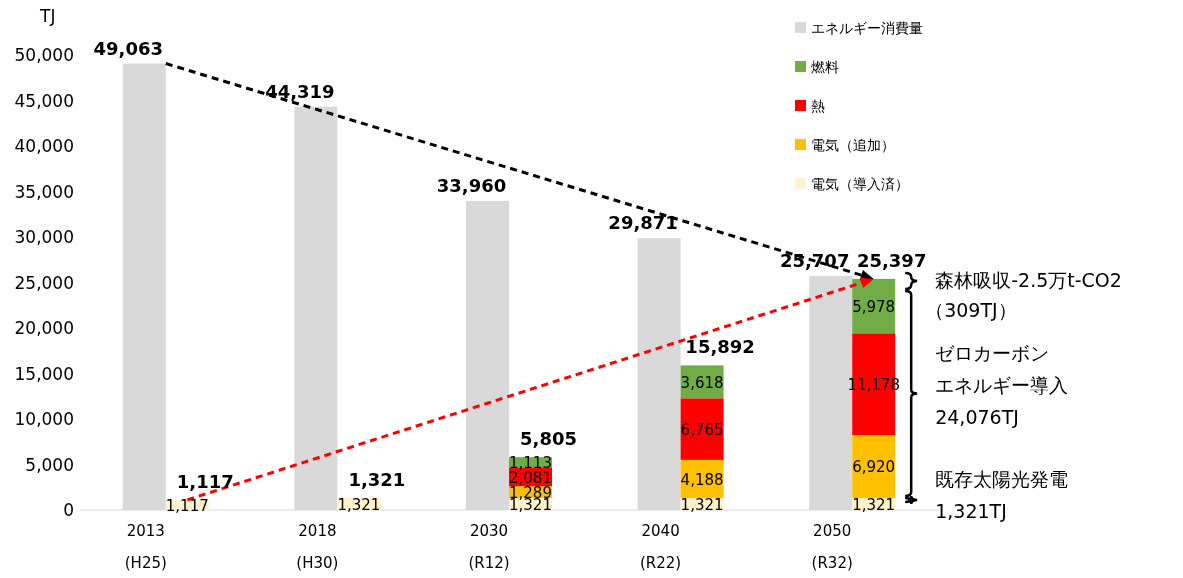  I want to click on y-tick-label: 50,000, so click(44, 55).